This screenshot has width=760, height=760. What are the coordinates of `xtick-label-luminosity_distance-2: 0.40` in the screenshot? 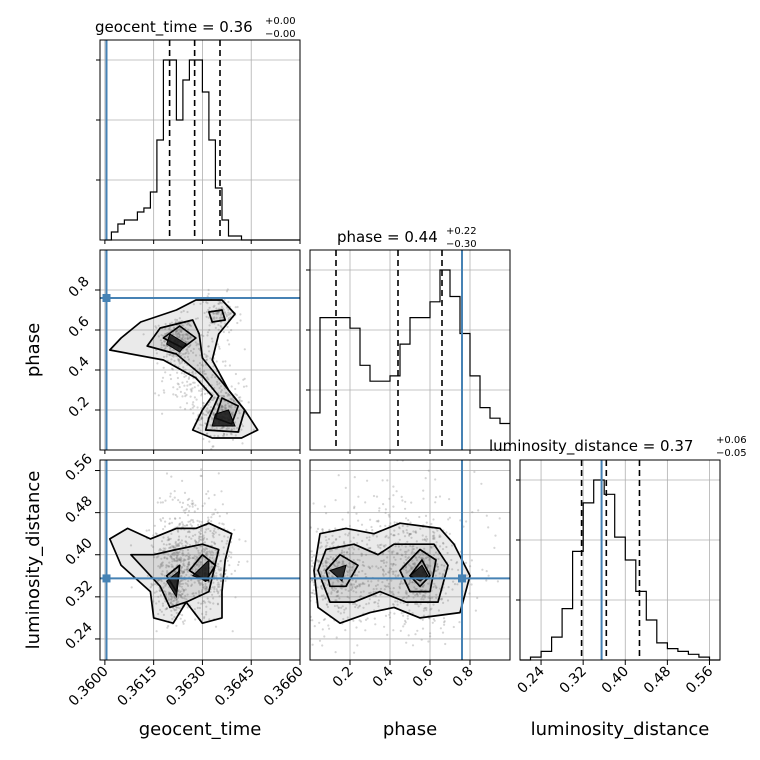 It's located at (615, 680).